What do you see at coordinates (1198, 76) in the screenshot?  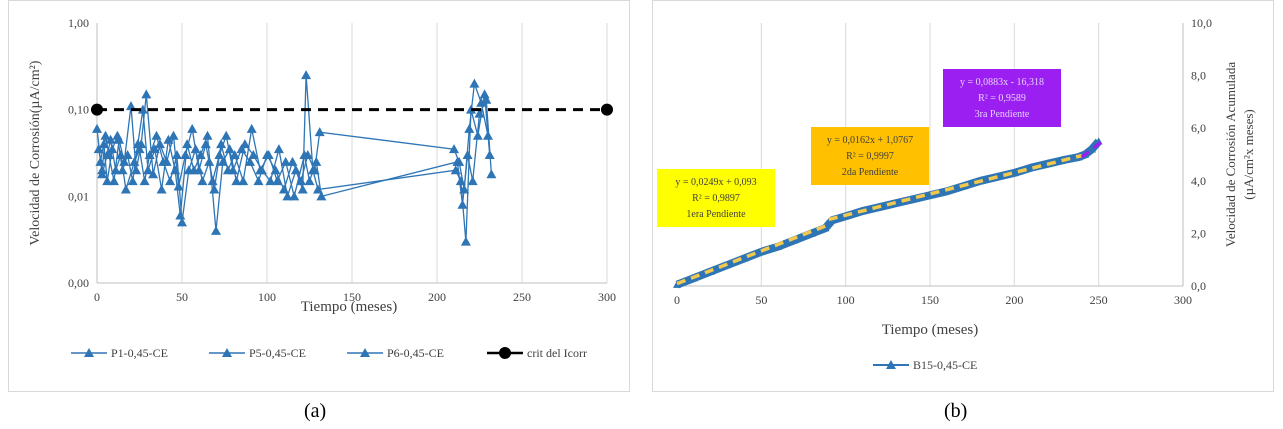 I see `y-tick-label: 8,0` at bounding box center [1198, 76].